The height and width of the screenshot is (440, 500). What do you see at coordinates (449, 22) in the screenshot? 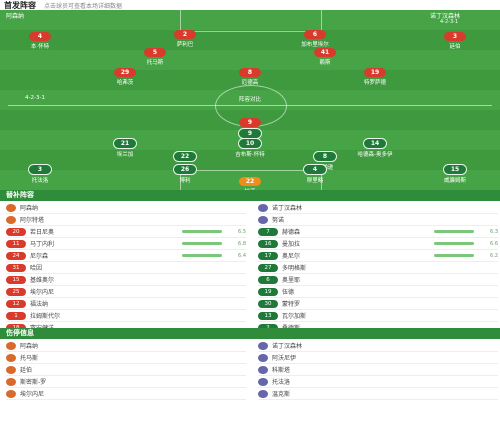
I see `away-formation: 4-2-3-1` at bounding box center [449, 22].